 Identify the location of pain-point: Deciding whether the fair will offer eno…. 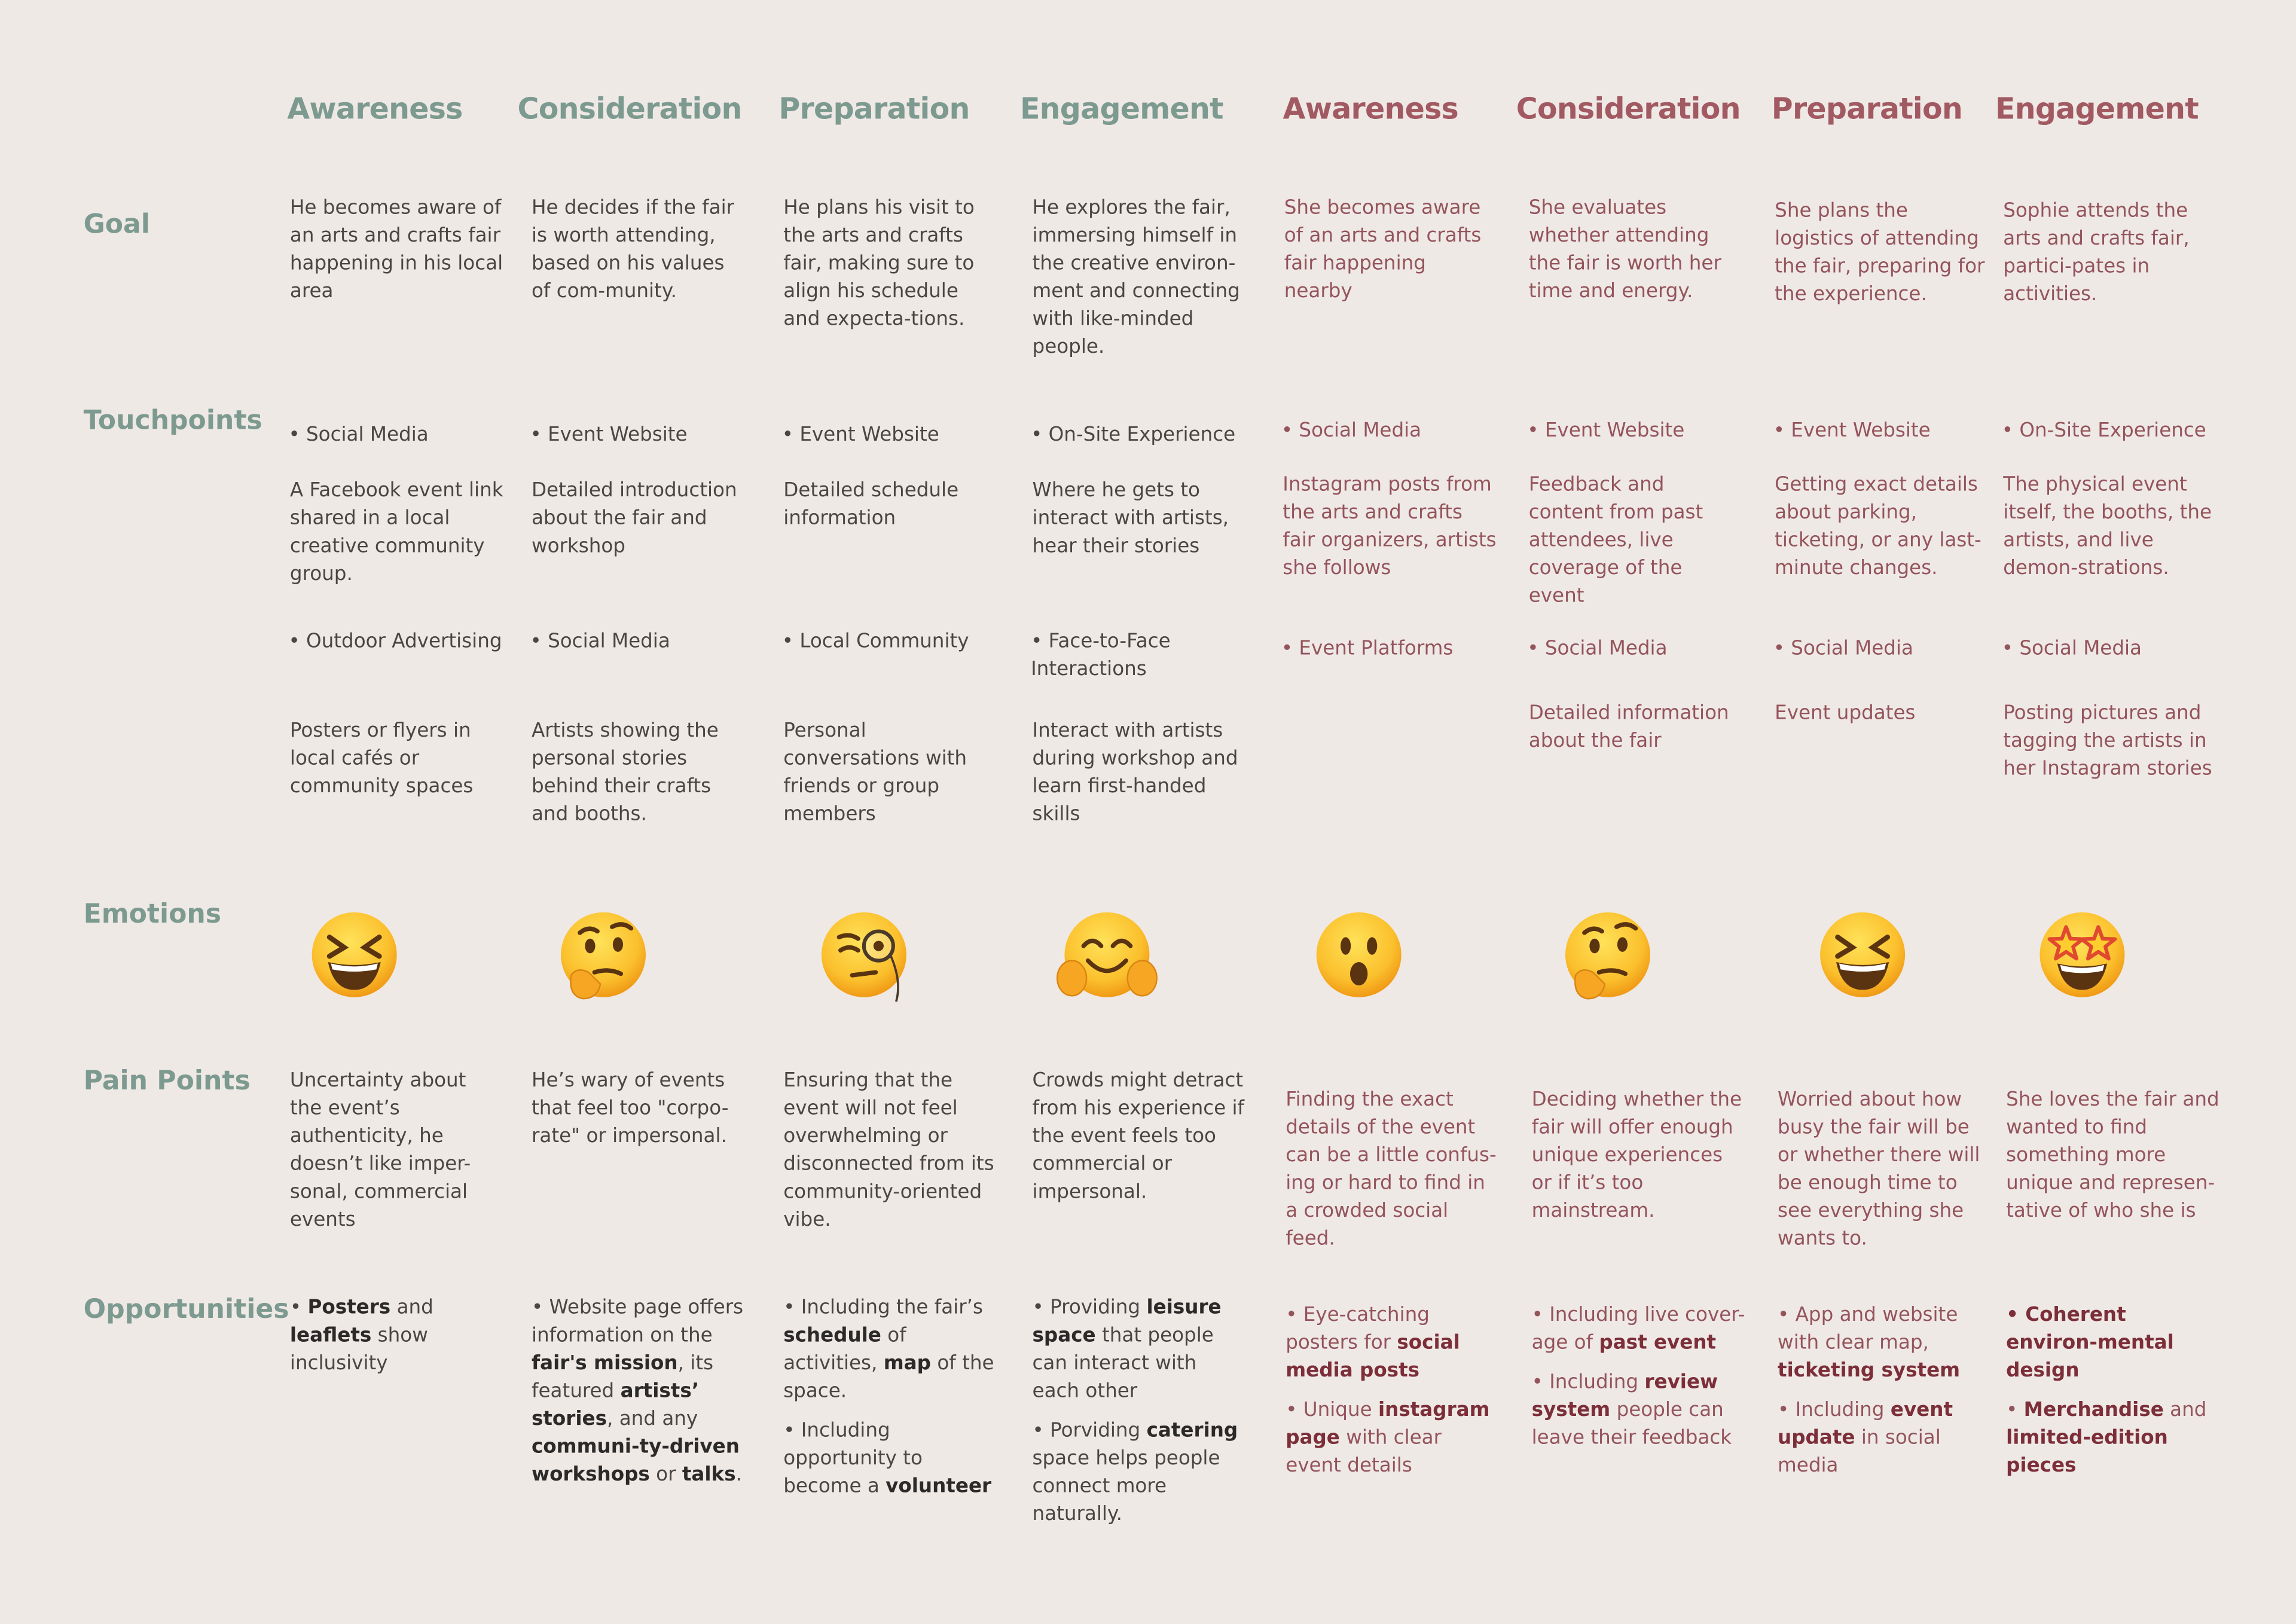
(1636, 1156).